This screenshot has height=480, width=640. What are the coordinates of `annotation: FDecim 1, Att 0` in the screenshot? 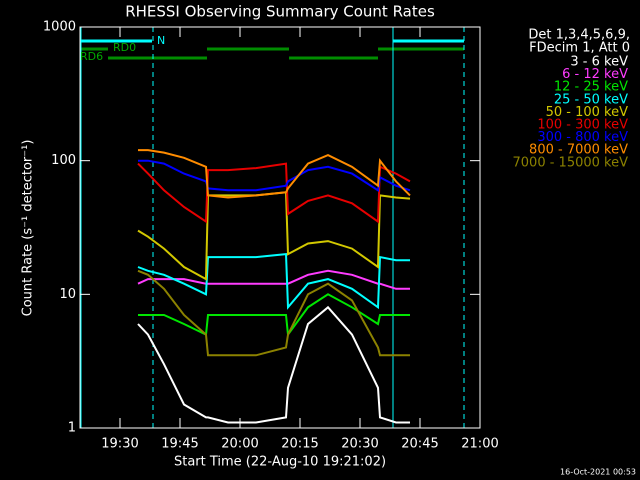 It's located at (579, 48).